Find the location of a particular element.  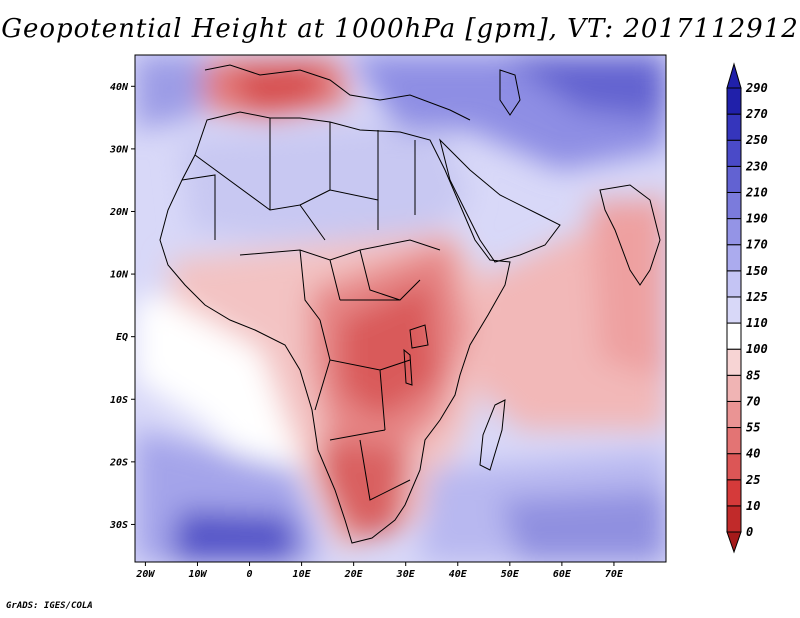

colorbar-label: 290 is located at coordinates (756, 88).